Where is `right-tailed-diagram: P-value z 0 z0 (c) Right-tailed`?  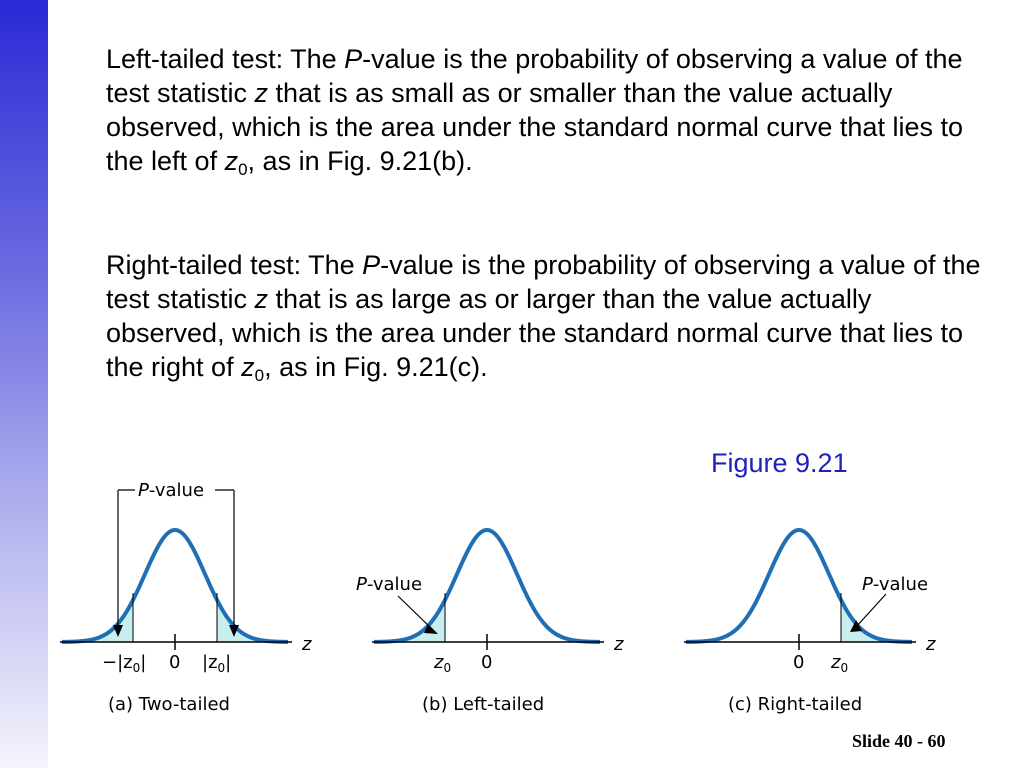
right-tailed-diagram: P-value z 0 z0 (c) Right-tailed is located at coordinates (810, 621).